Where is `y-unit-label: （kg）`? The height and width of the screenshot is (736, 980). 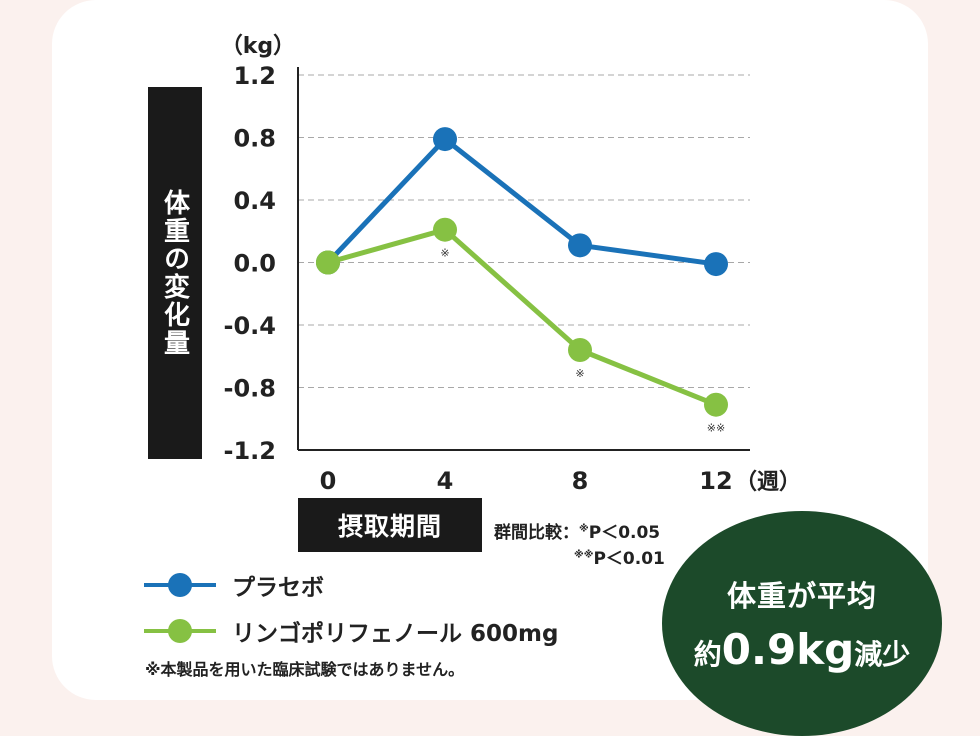 y-unit-label: （kg） is located at coordinates (258, 46).